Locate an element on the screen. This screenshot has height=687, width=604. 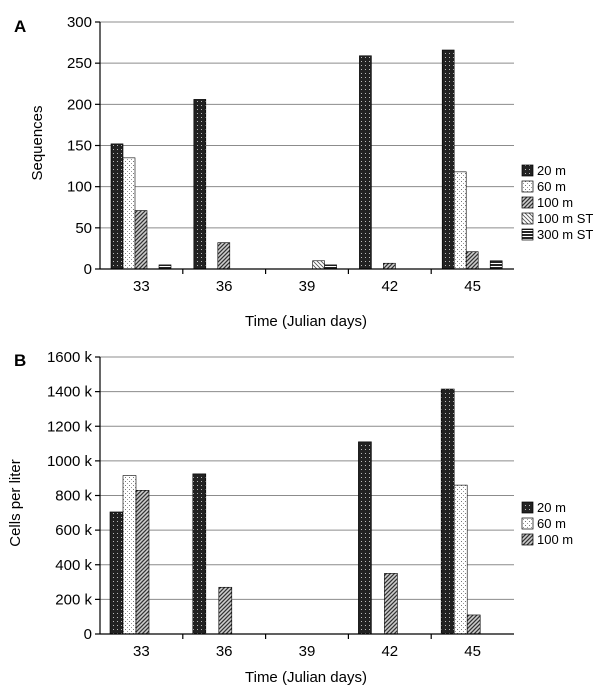
y-tick-label: 600 k is located at coordinates (73, 530).